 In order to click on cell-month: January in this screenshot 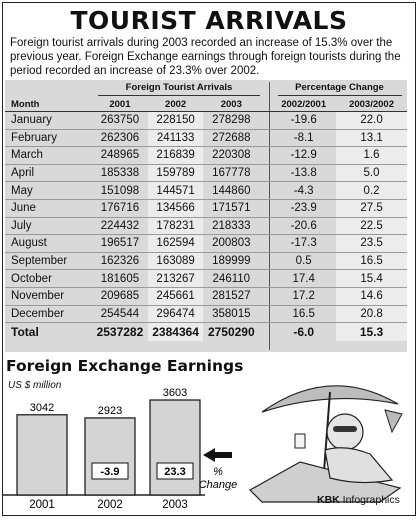, I will do `click(49, 120)`.